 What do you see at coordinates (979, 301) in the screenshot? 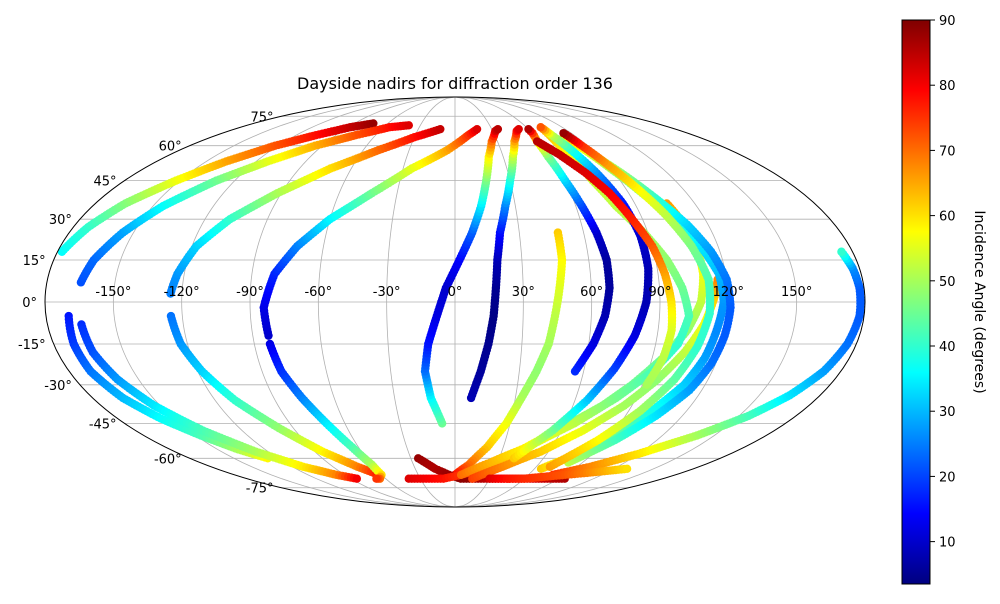
I see `colorbar-label: Incidence Angle (degrees)` at bounding box center [979, 301].